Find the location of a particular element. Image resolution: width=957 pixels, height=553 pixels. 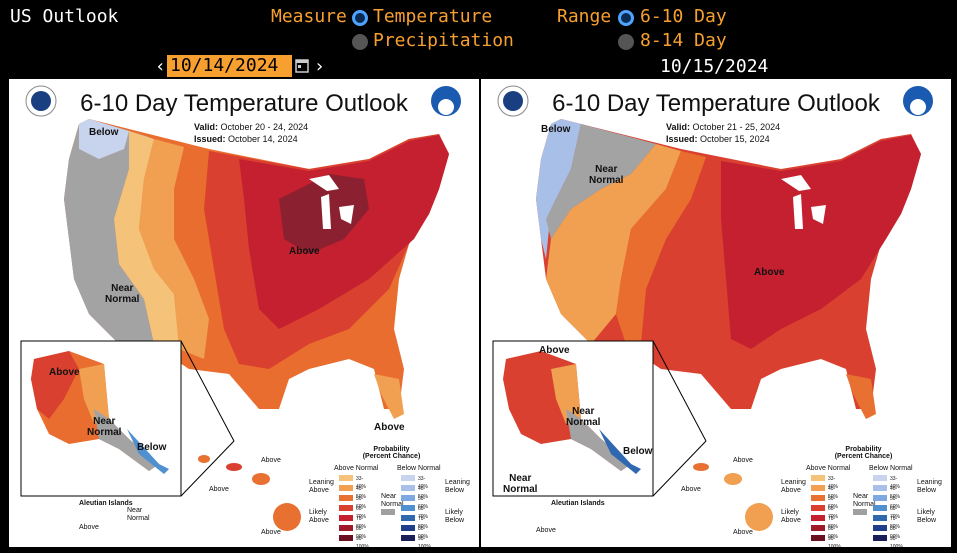

second-date-label: 10/15/2024 is located at coordinates (714, 66).